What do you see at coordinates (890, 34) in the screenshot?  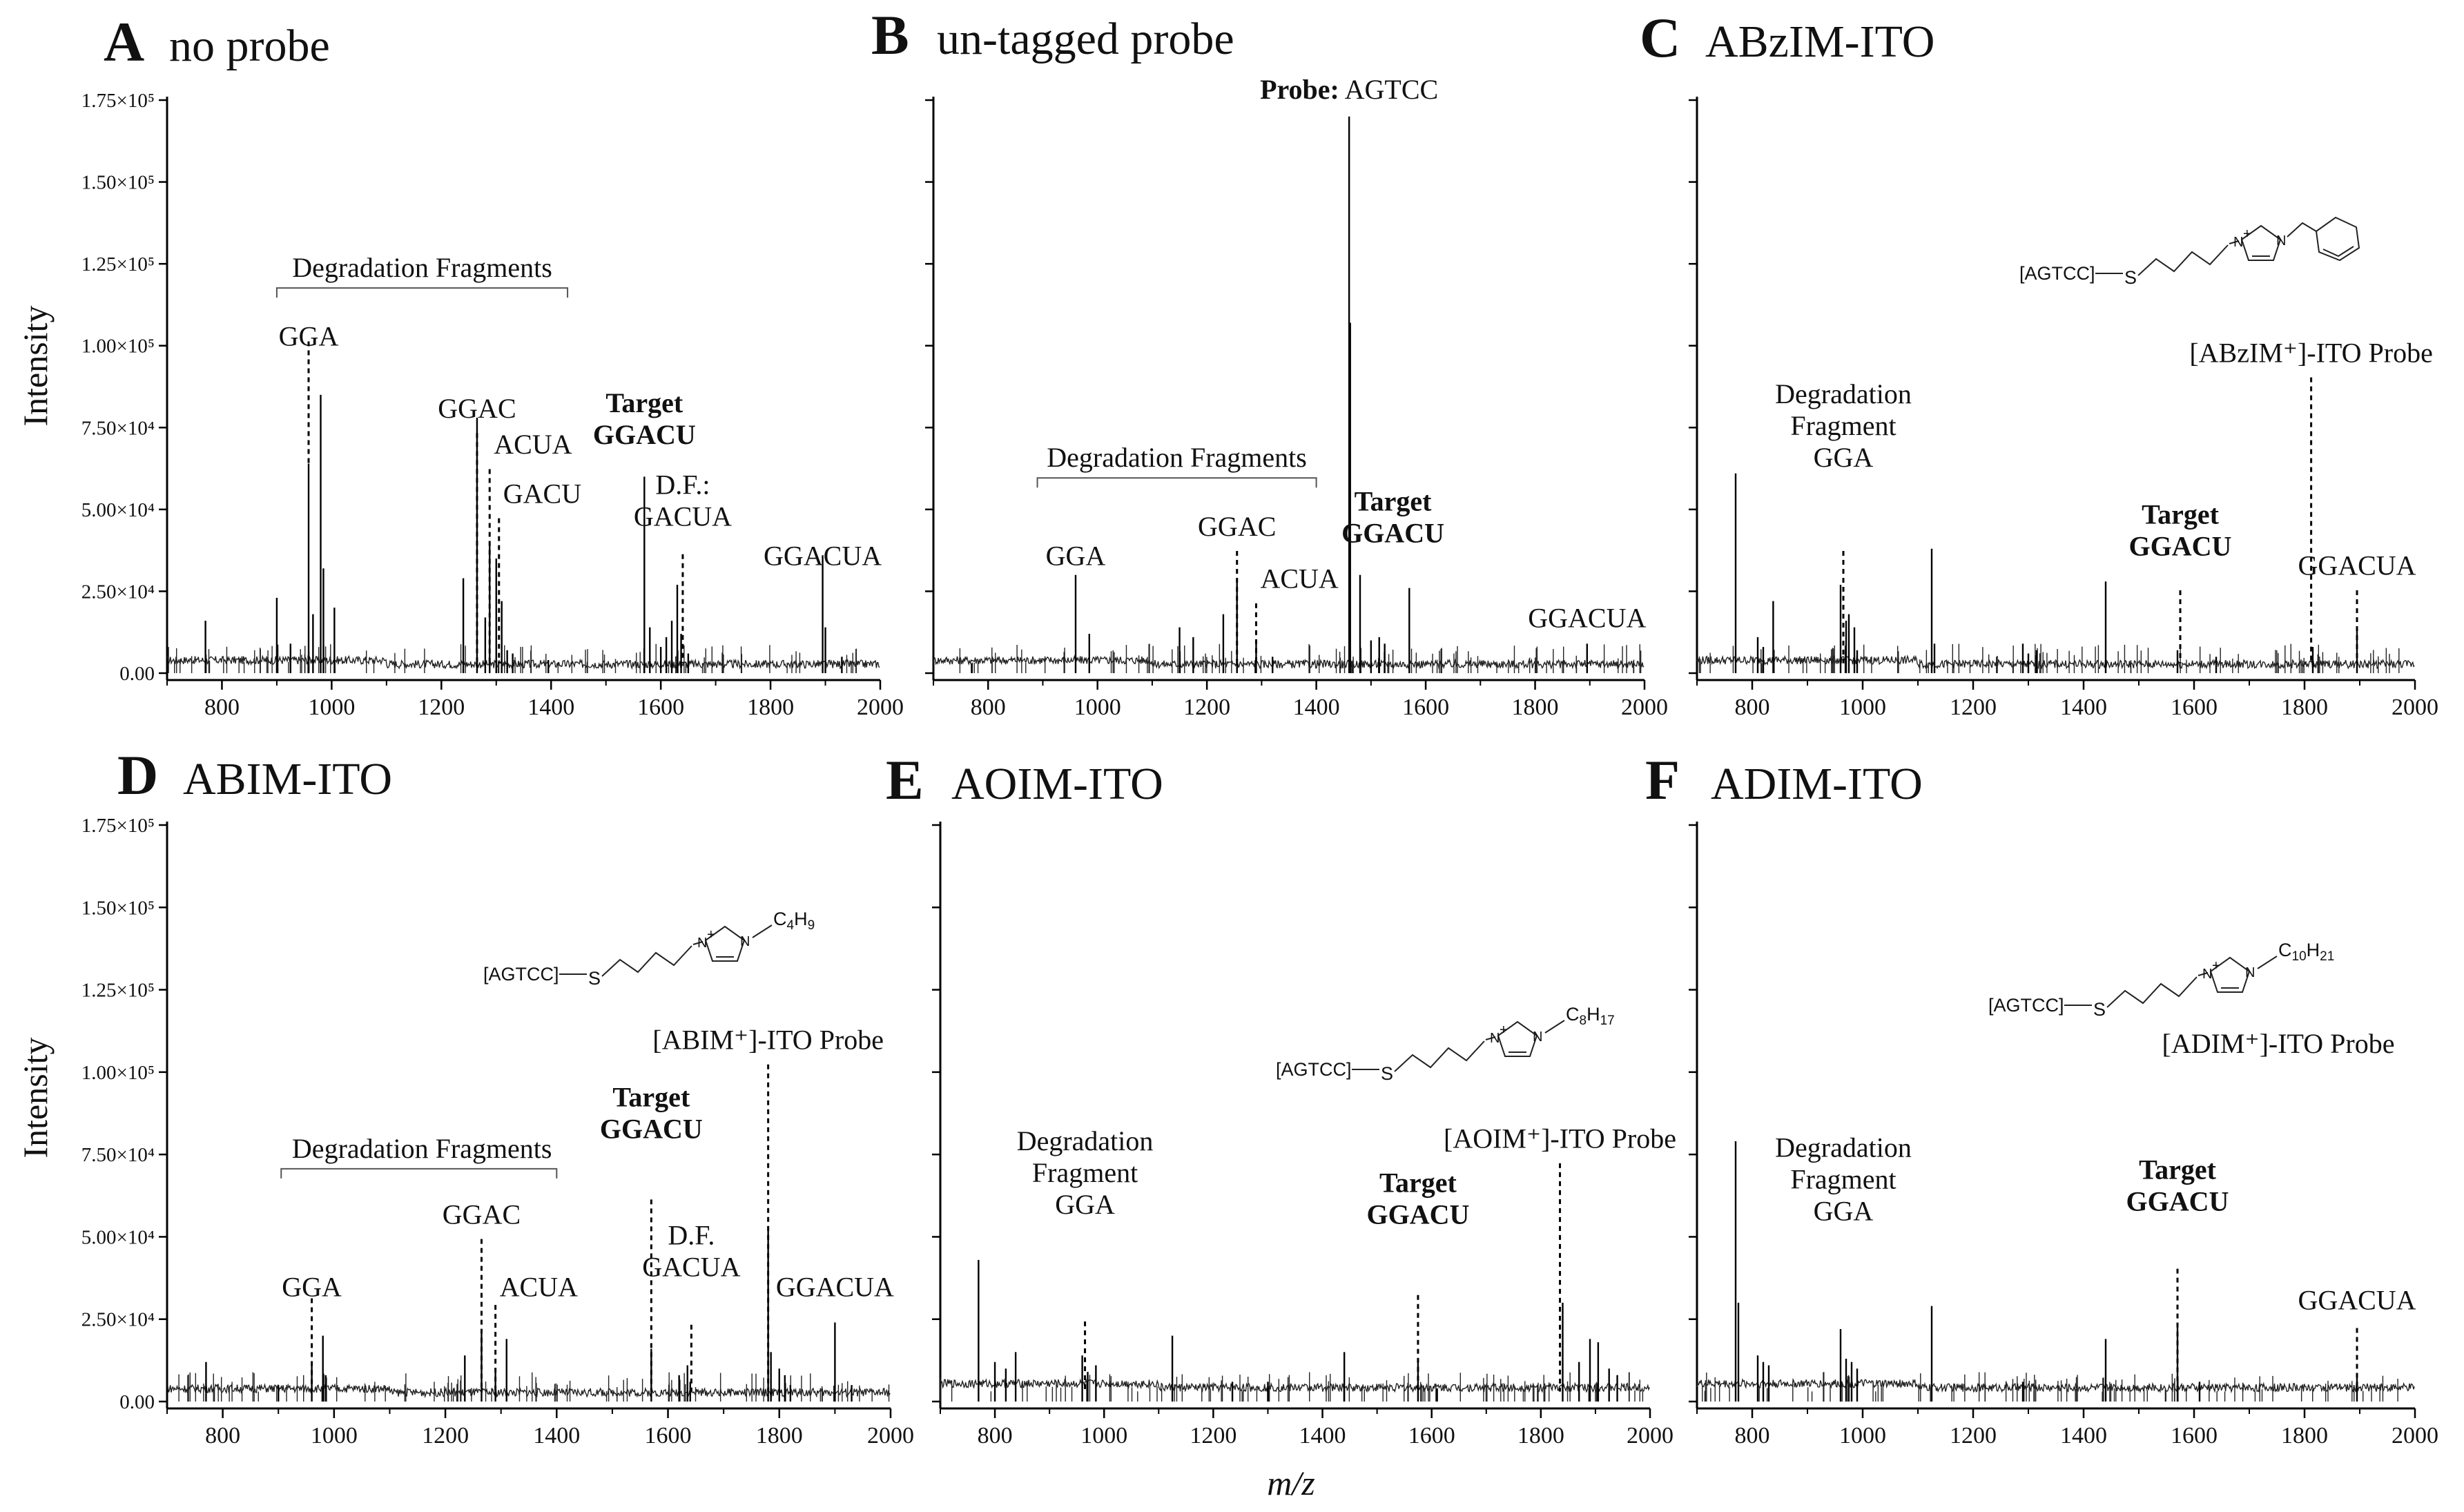 I see `panel-letter: B` at bounding box center [890, 34].